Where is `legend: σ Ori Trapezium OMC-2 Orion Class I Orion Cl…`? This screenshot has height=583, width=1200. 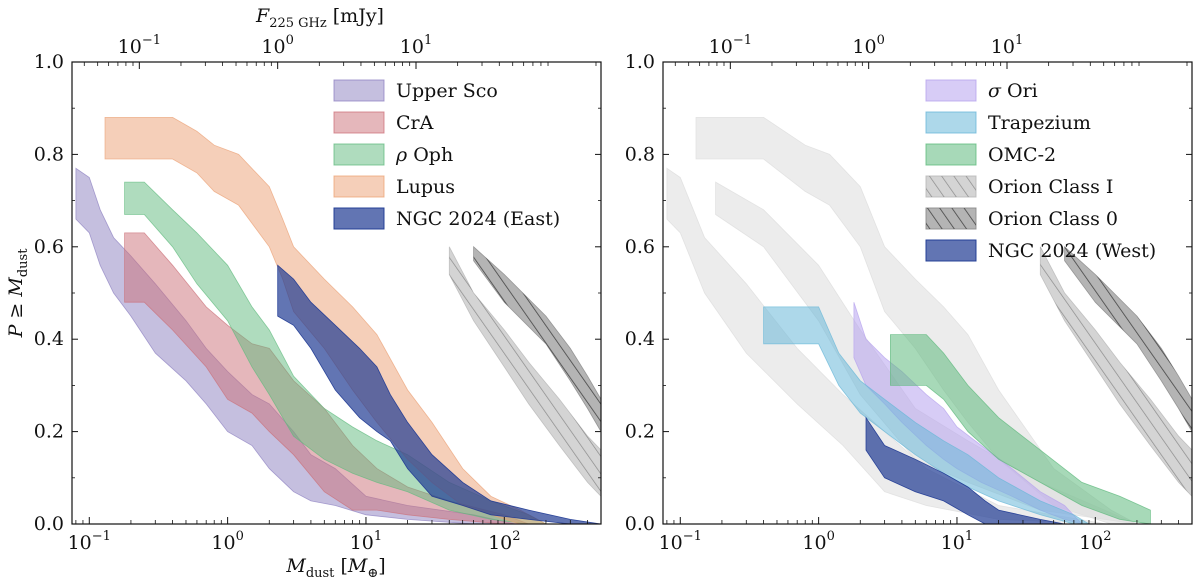
legend: σ Ori Trapezium OMC-2 Orion Class I Orion Cl… is located at coordinates (1040, 170).